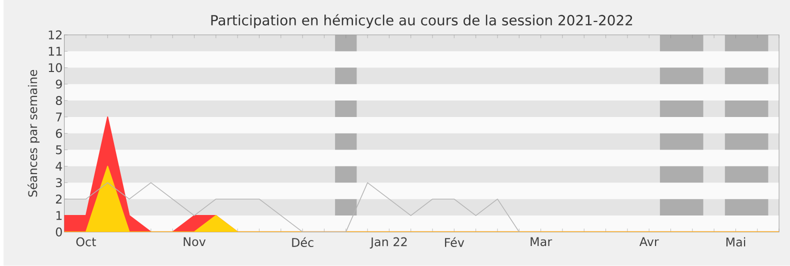 The width and height of the screenshot is (790, 266). I want to click on y-axis-title: Séances par semaine, so click(33, 133).